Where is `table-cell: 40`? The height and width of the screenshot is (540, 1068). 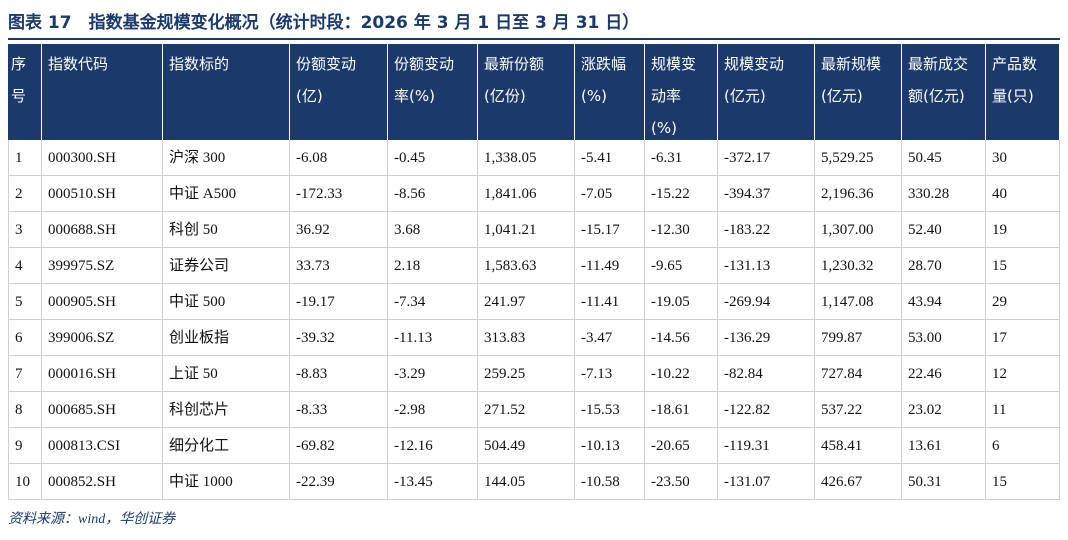 table-cell: 40 is located at coordinates (1023, 194).